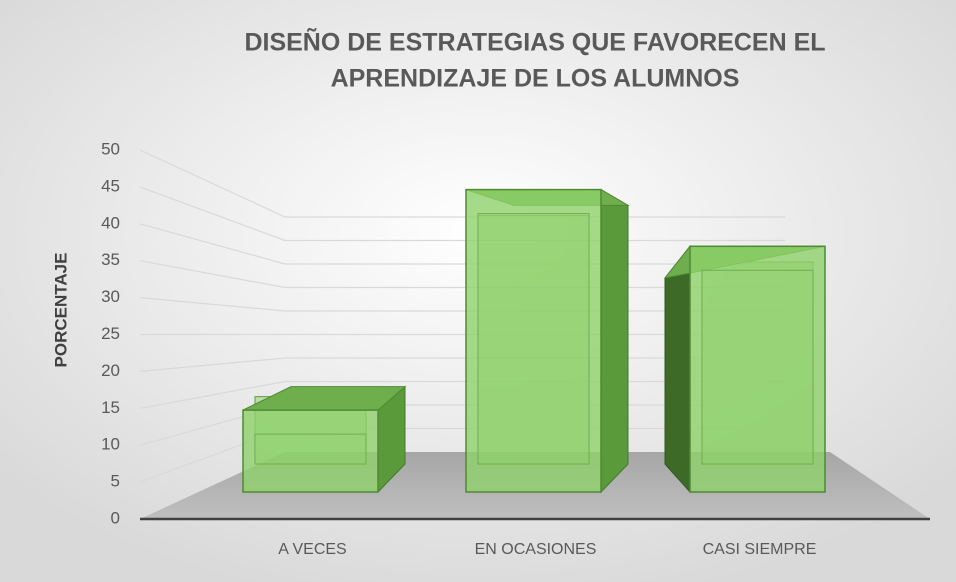 This screenshot has height=582, width=956. What do you see at coordinates (115, 481) in the screenshot?
I see `y-tick-label: 5` at bounding box center [115, 481].